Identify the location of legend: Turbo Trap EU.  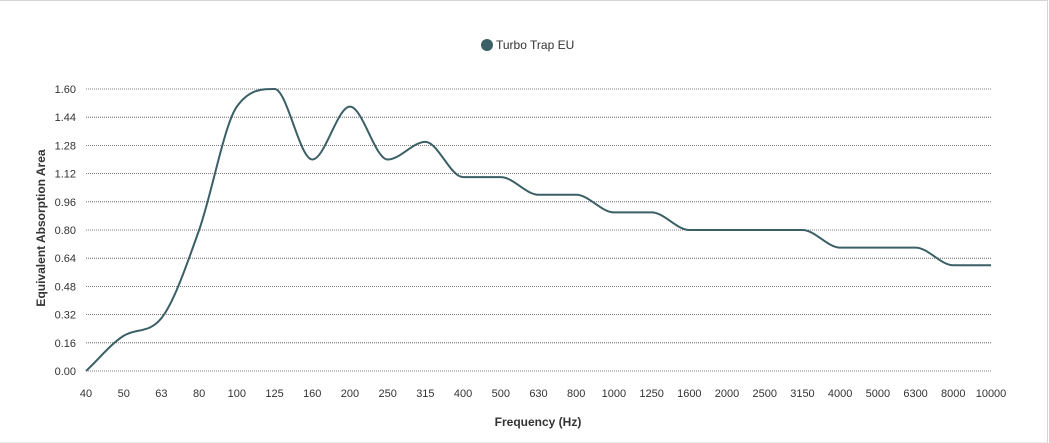
(527, 45).